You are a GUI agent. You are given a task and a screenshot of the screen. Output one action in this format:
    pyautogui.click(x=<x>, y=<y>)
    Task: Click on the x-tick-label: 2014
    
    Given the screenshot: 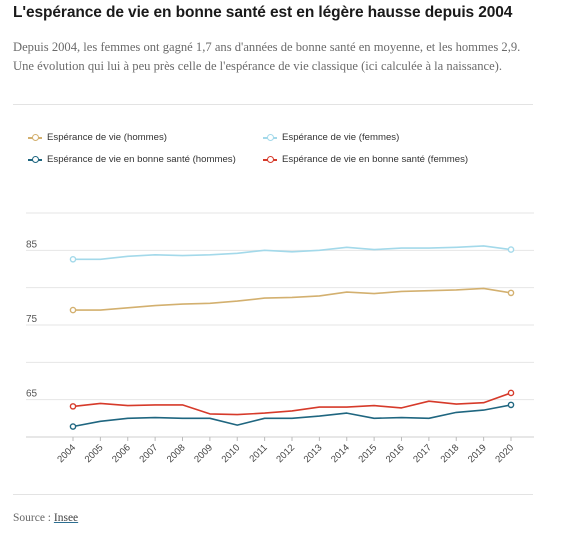 What is the action you would take?
    pyautogui.click(x=340, y=453)
    